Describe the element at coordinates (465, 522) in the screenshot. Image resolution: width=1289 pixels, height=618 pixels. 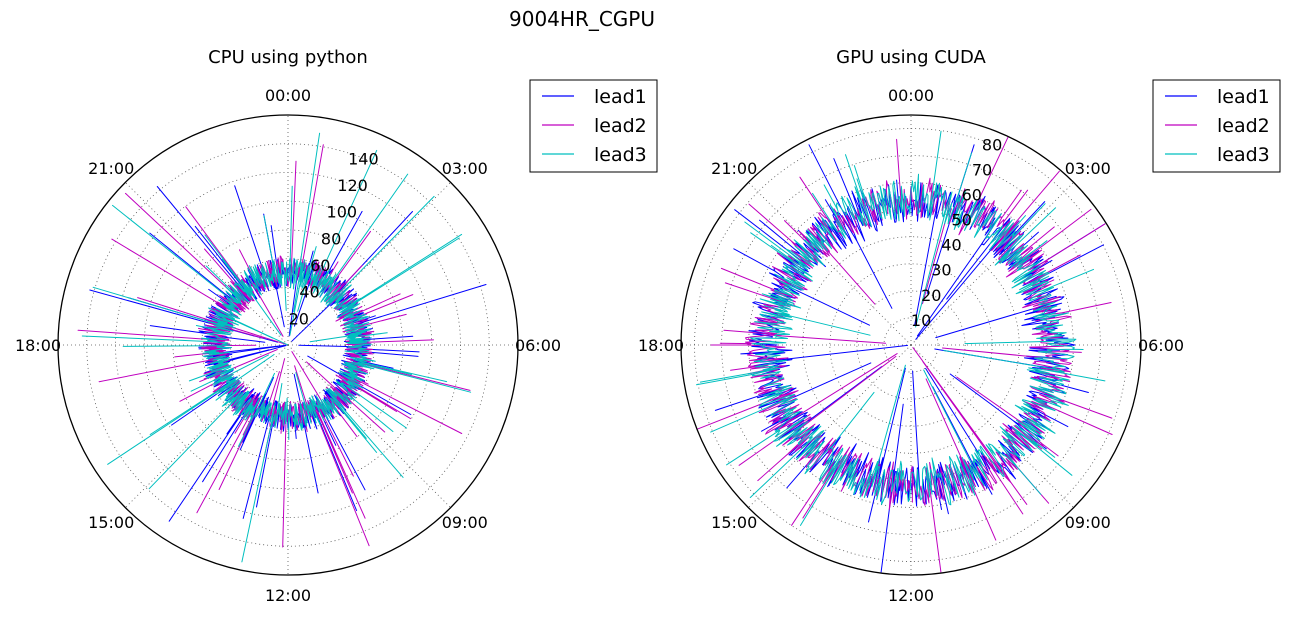
I see `cpu-theta-label: 09:00` at that location.